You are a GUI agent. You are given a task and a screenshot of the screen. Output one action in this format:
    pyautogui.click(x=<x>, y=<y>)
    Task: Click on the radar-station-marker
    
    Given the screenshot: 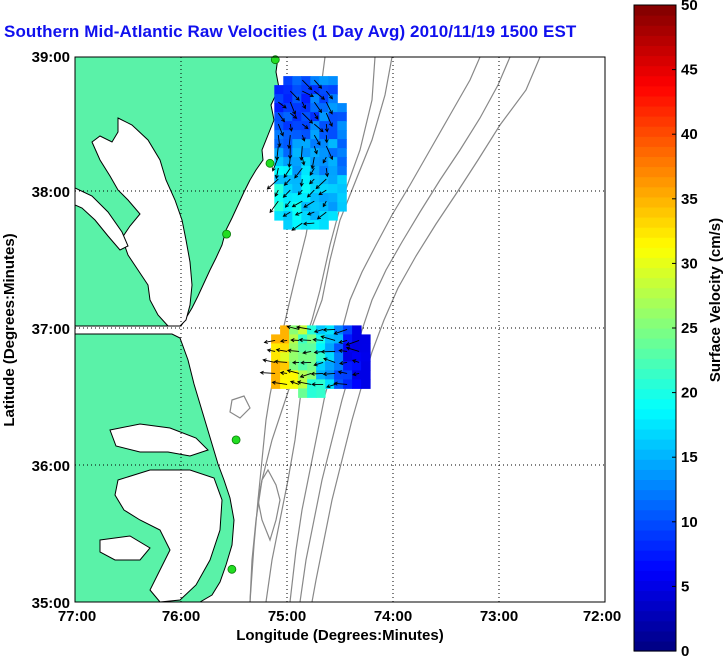 What is the action you would take?
    pyautogui.click(x=270, y=163)
    